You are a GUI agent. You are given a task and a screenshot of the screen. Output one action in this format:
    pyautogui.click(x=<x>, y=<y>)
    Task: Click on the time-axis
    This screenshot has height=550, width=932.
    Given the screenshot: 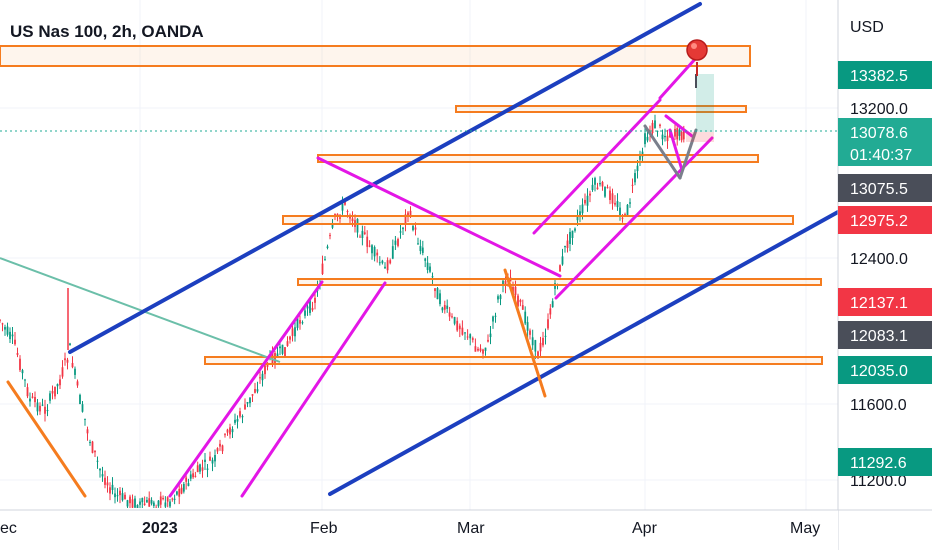 What is the action you would take?
    pyautogui.click(x=419, y=530)
    